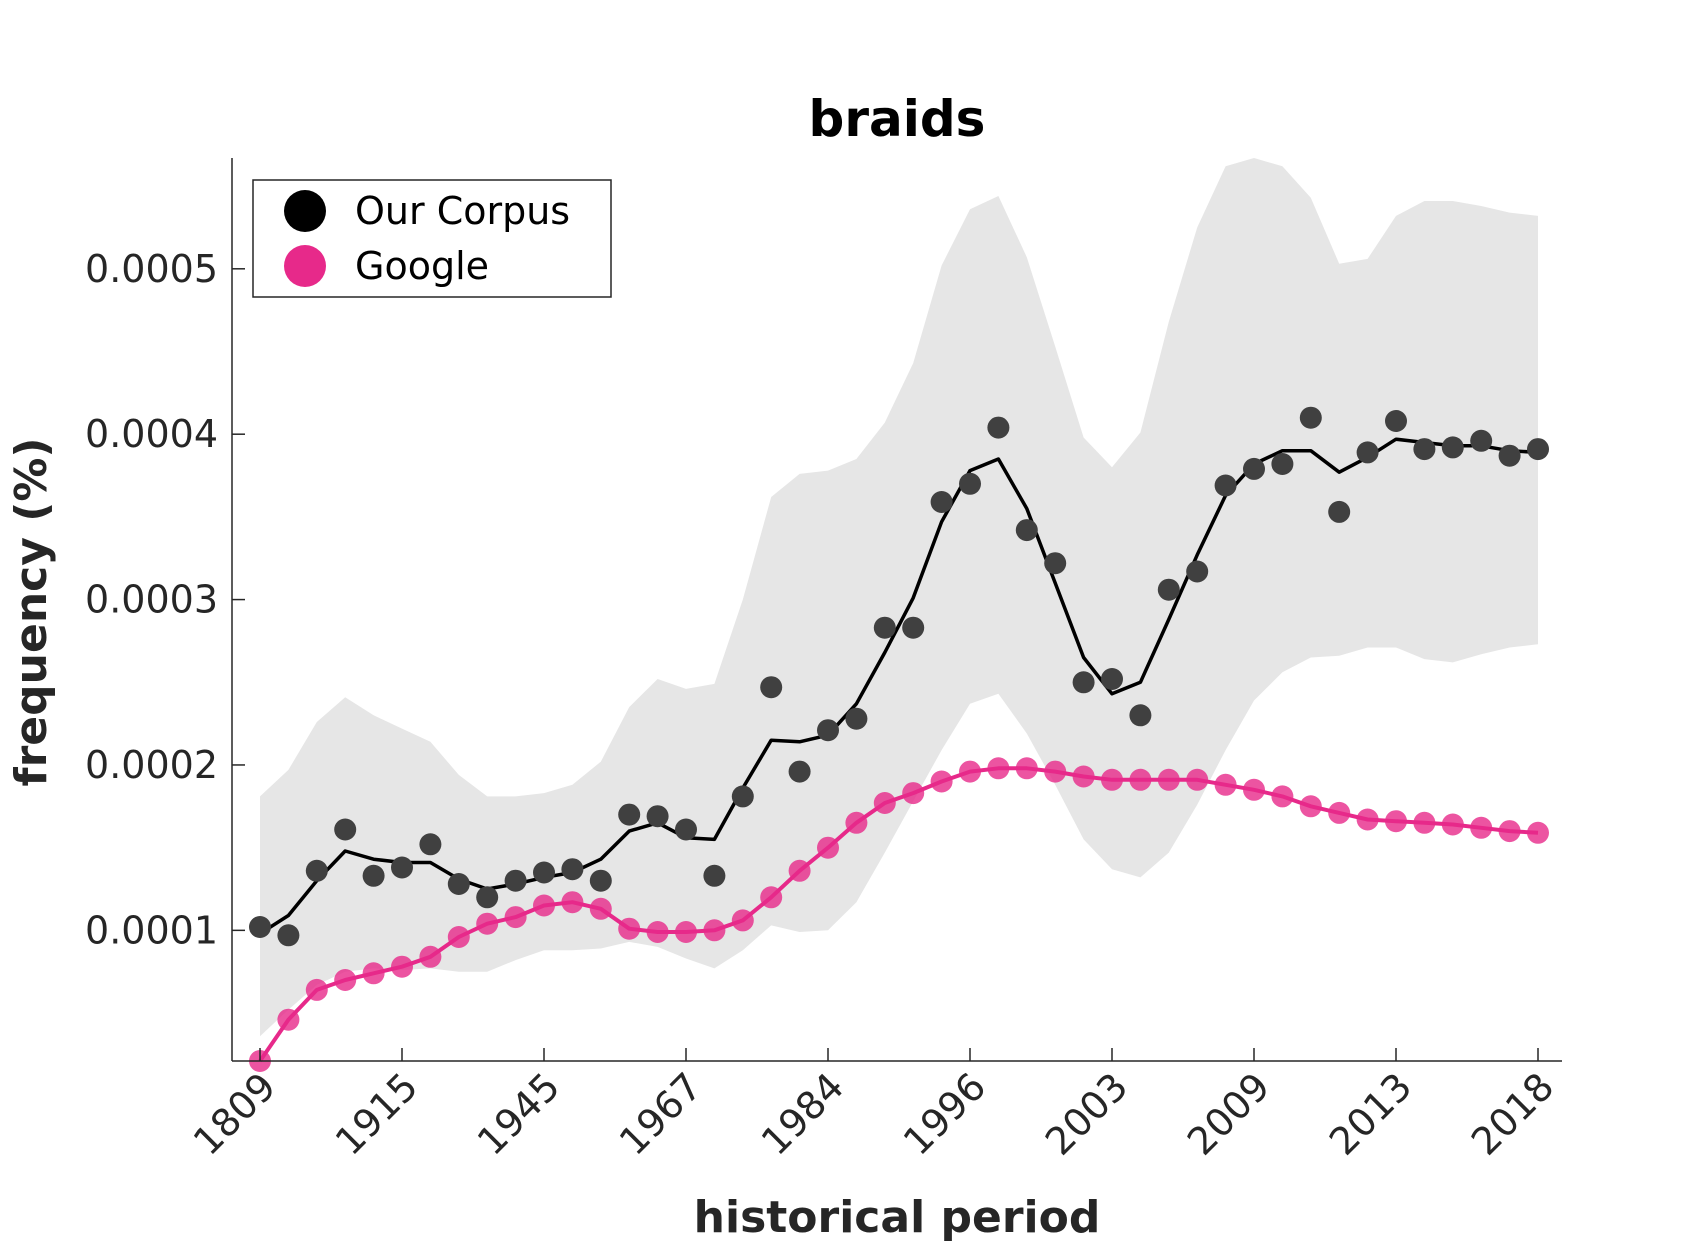 This screenshot has height=1246, width=1700. Describe the element at coordinates (897, 119) in the screenshot. I see `chart-title: braids` at that location.